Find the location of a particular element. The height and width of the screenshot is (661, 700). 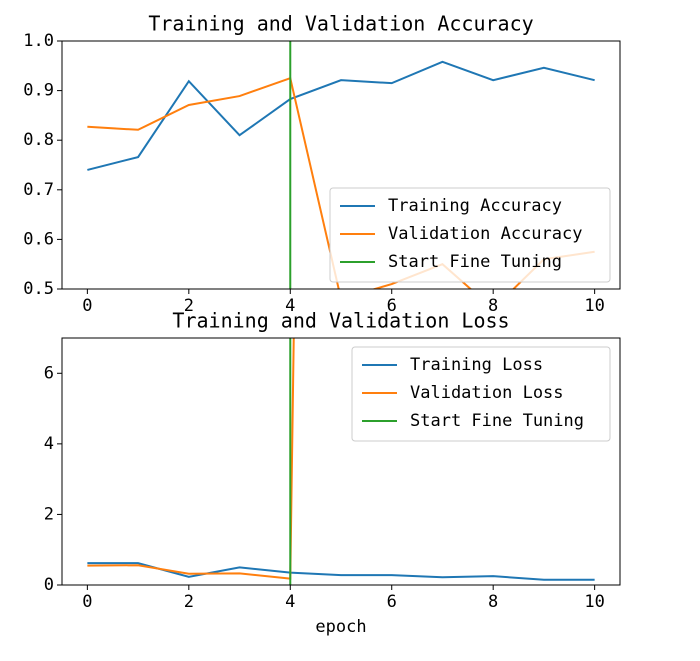

legend-label: Validation Loss is located at coordinates (487, 393).